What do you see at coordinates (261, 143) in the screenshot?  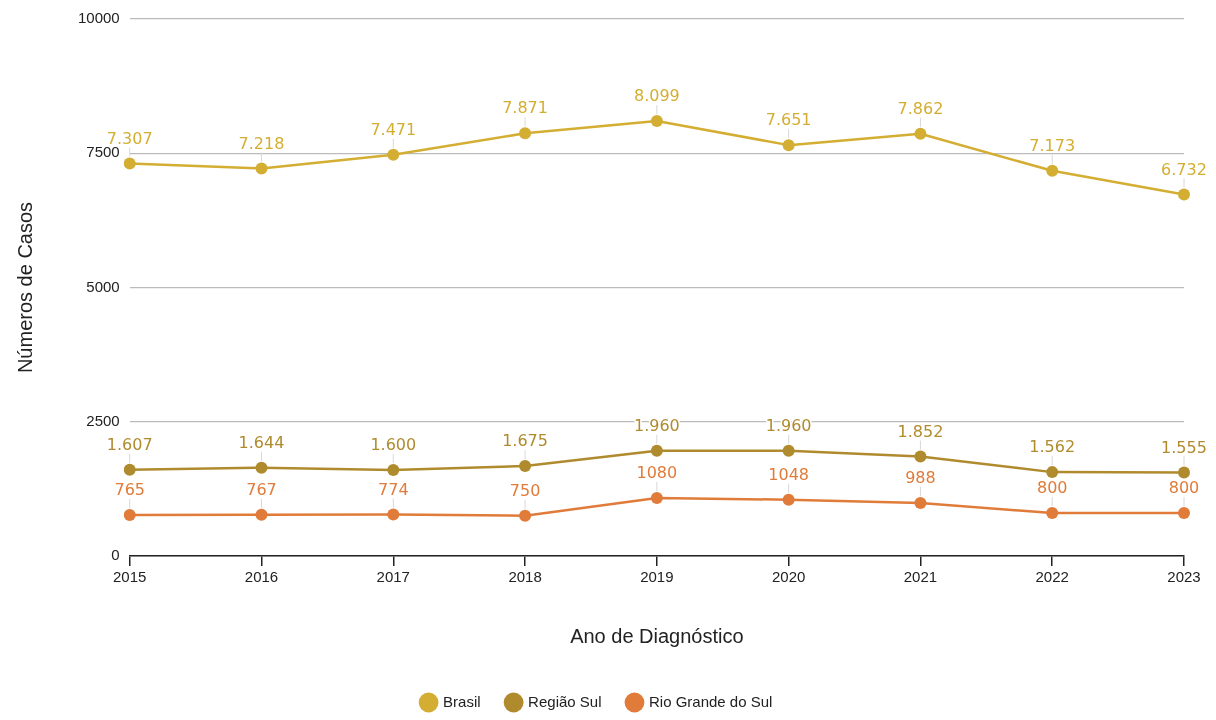 I see `data-label: 7.218` at bounding box center [261, 143].